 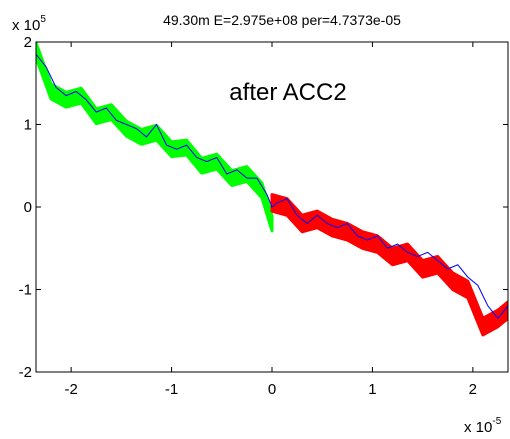 I want to click on y-tick-label: 1, so click(x=28, y=125).